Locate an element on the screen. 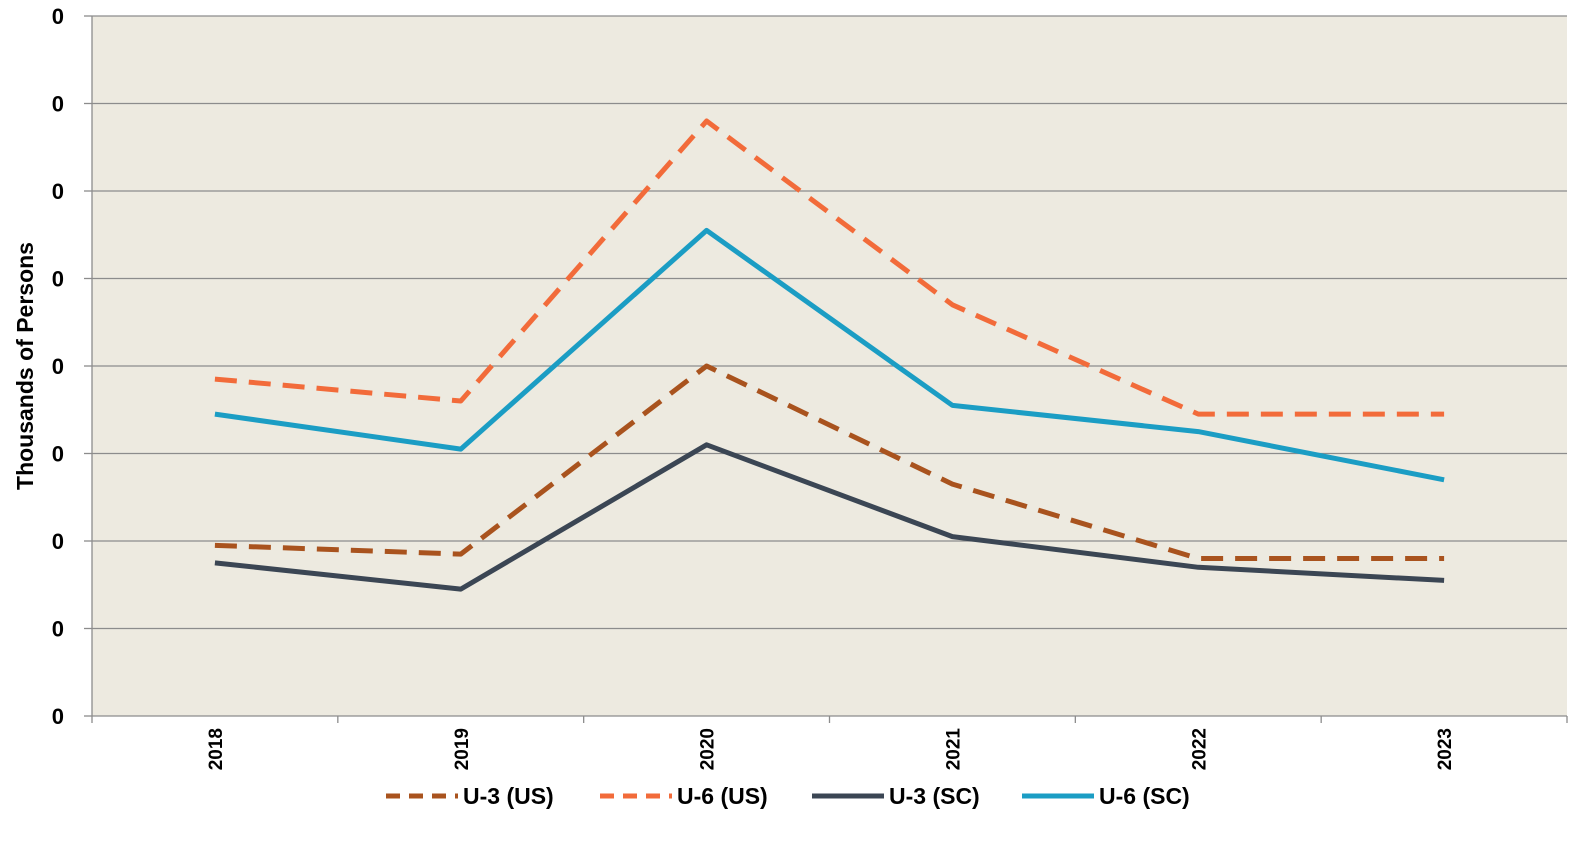 This screenshot has width=1577, height=844. x-tick-label: 2022 is located at coordinates (1199, 749).